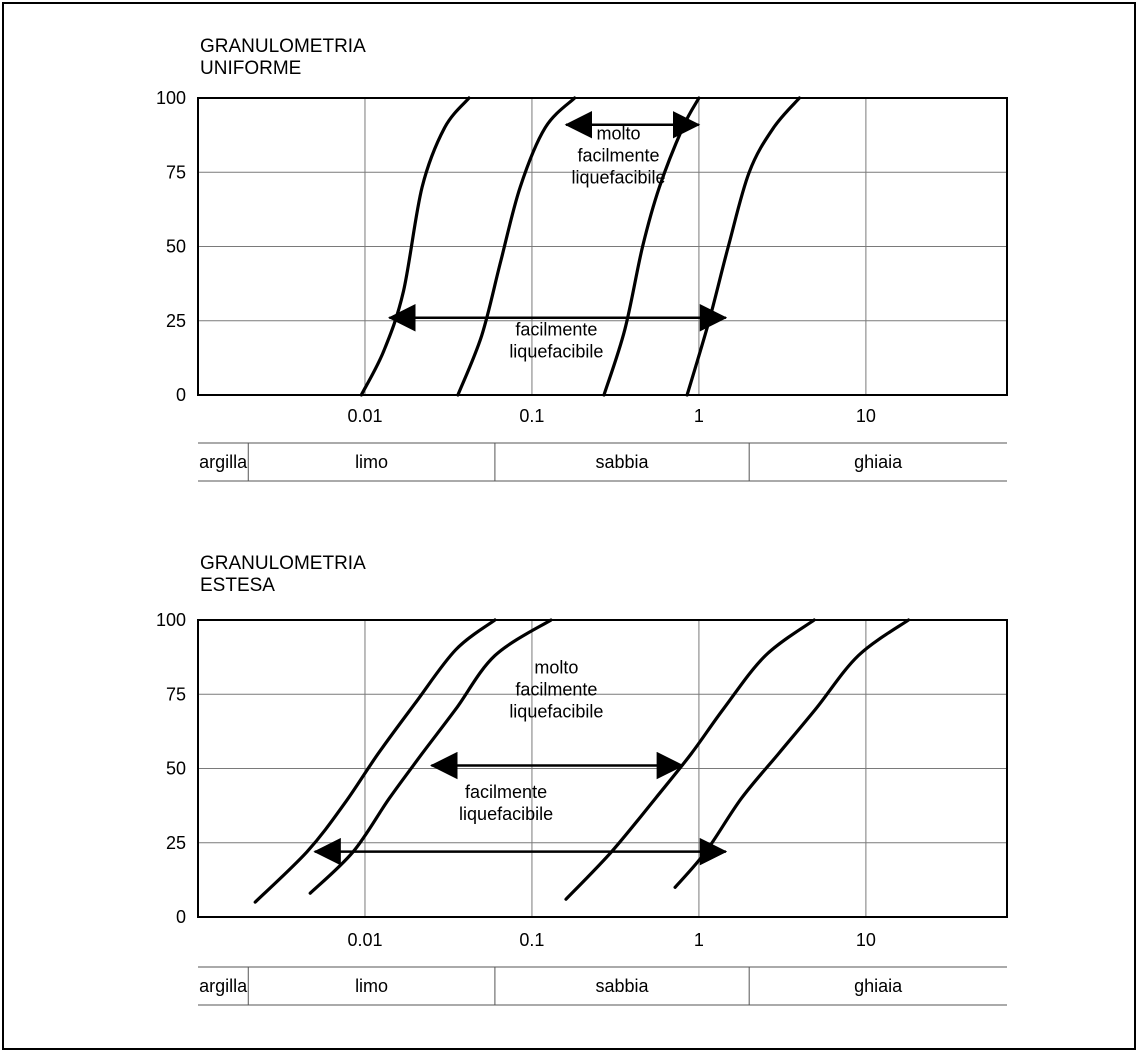 This screenshot has width=1140, height=1054. What do you see at coordinates (237, 585) in the screenshot?
I see `chart-title-line: ESTESA` at bounding box center [237, 585].